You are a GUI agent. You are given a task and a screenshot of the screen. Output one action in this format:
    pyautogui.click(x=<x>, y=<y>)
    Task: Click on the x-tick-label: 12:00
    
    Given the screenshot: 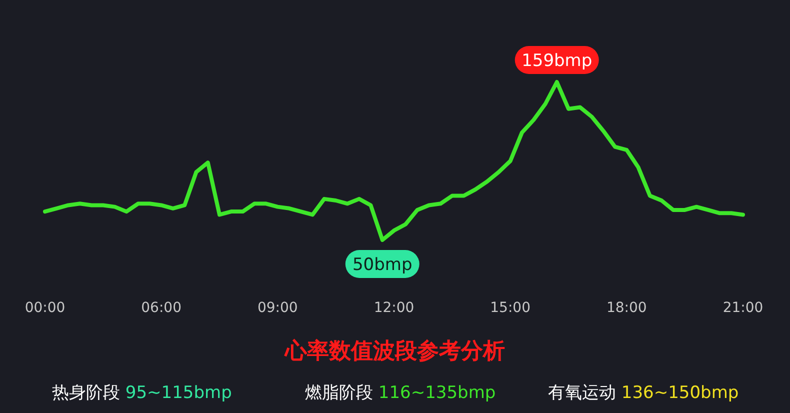 What is the action you would take?
    pyautogui.click(x=394, y=308)
    